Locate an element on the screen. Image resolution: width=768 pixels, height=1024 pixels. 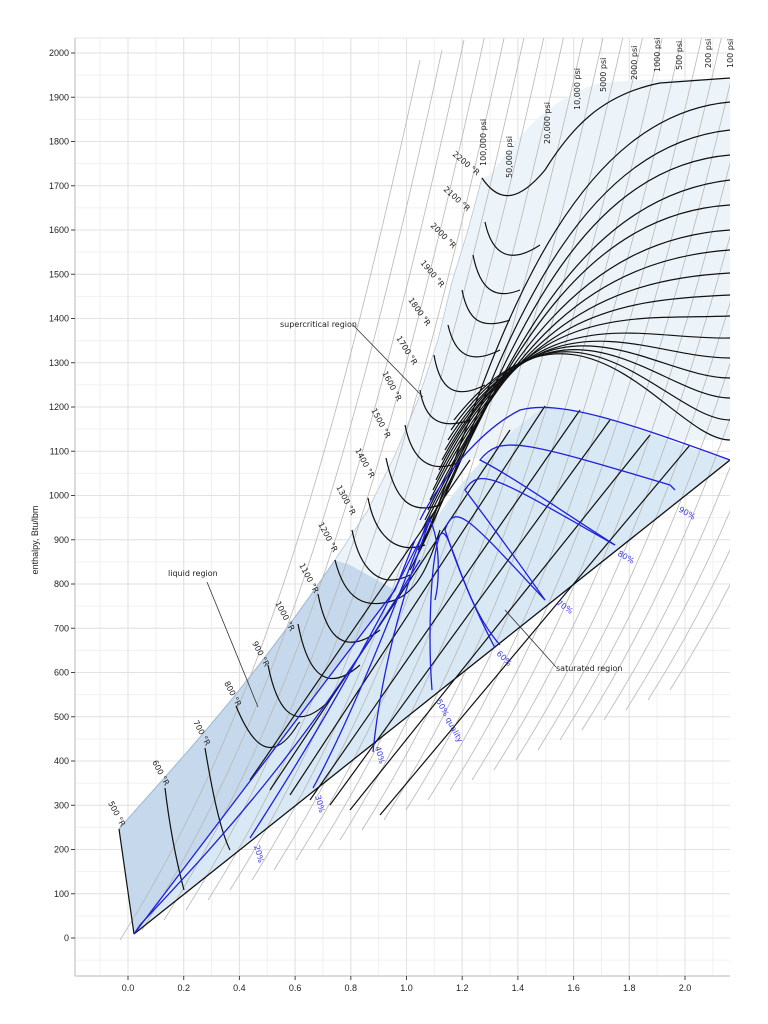
y-tick-label: 600 is located at coordinates (61, 673).